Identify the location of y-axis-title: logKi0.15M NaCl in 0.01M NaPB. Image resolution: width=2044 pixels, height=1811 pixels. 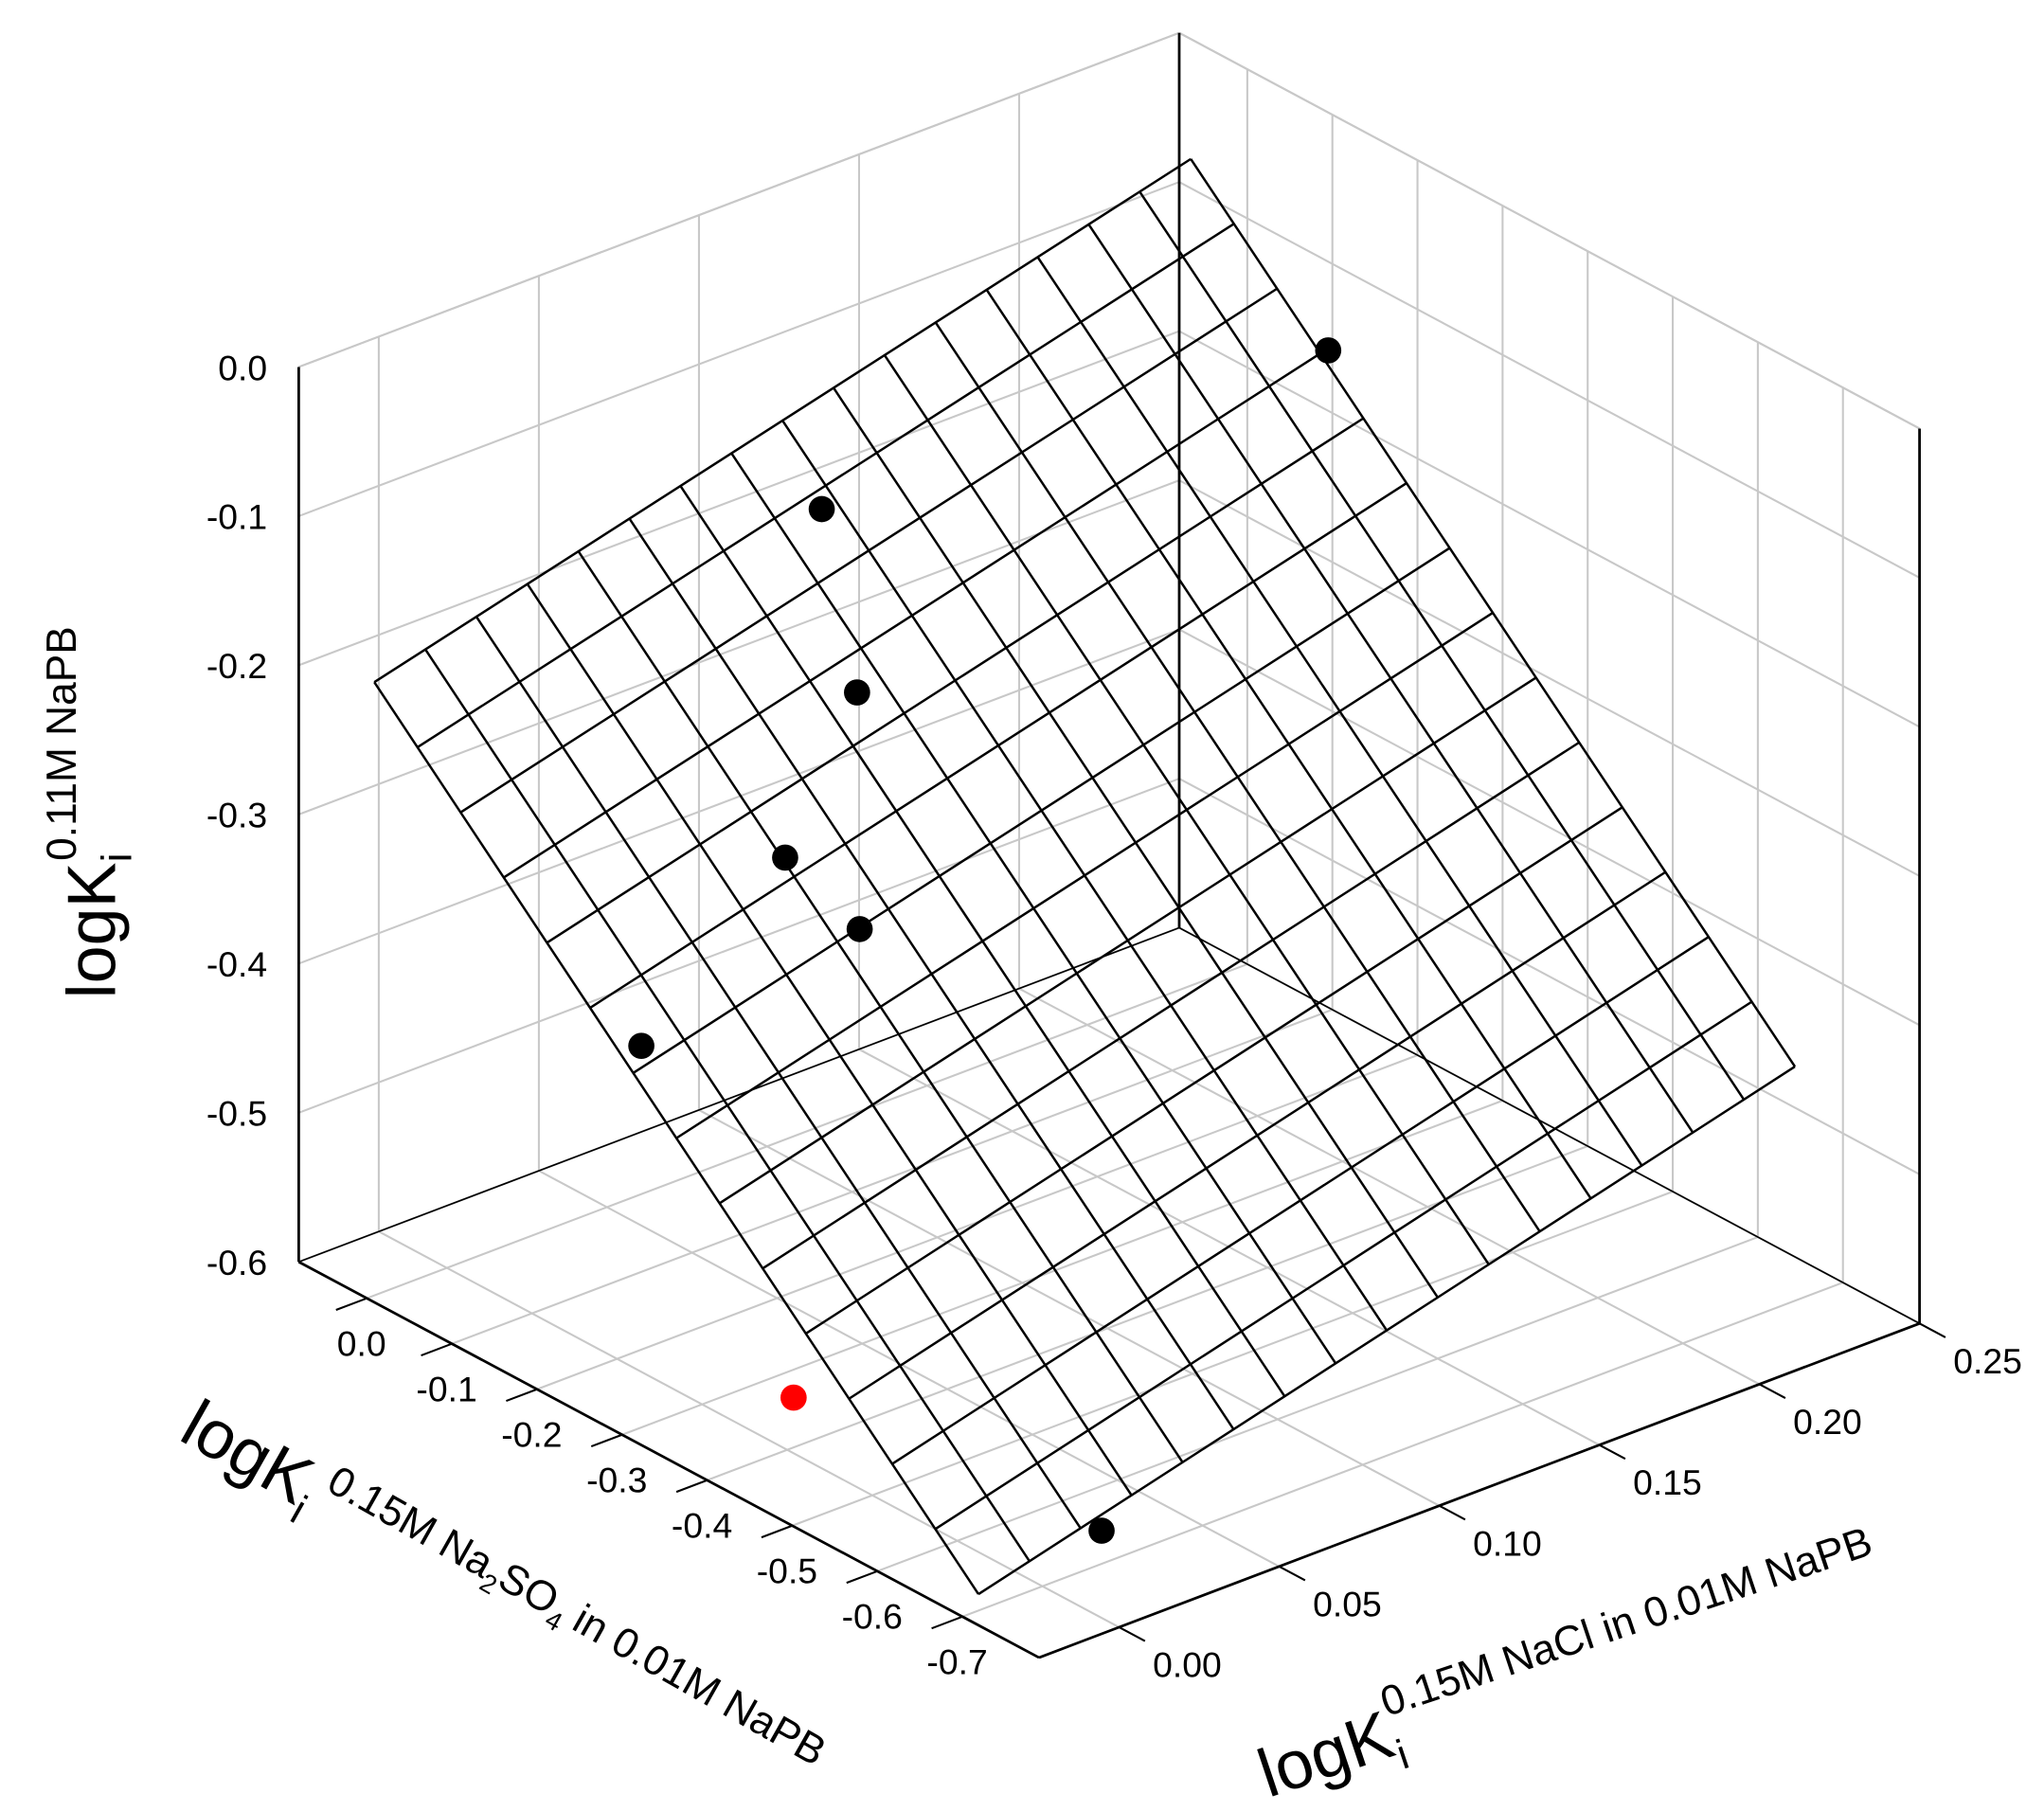
(1570, 1664).